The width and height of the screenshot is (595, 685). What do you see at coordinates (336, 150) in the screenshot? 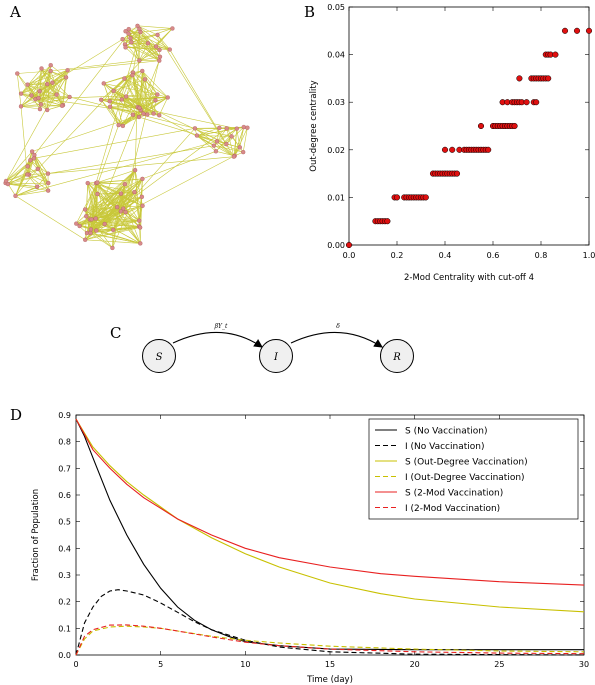
I see `scatter-ytick-label: 0.02` at bounding box center [336, 150].